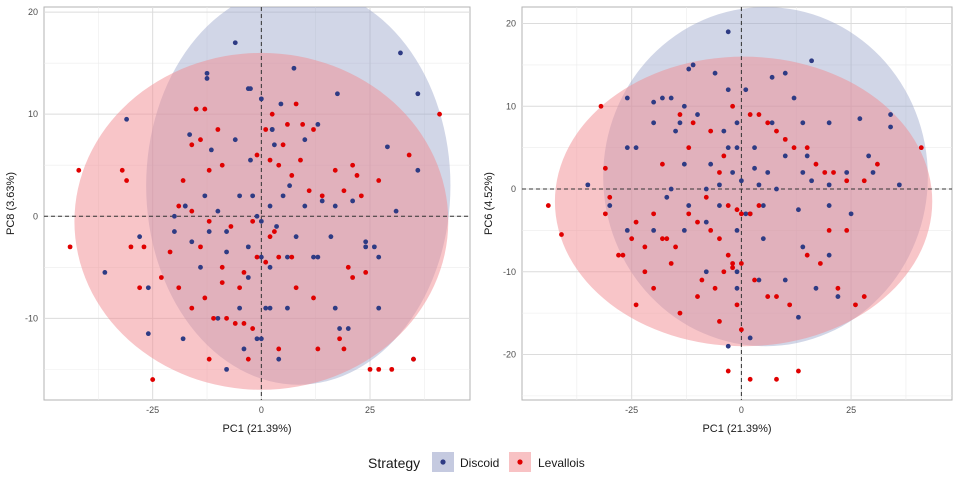 This screenshot has height=480, width=960. I want to click on legend-item-discoid: Discoid, so click(465, 462).